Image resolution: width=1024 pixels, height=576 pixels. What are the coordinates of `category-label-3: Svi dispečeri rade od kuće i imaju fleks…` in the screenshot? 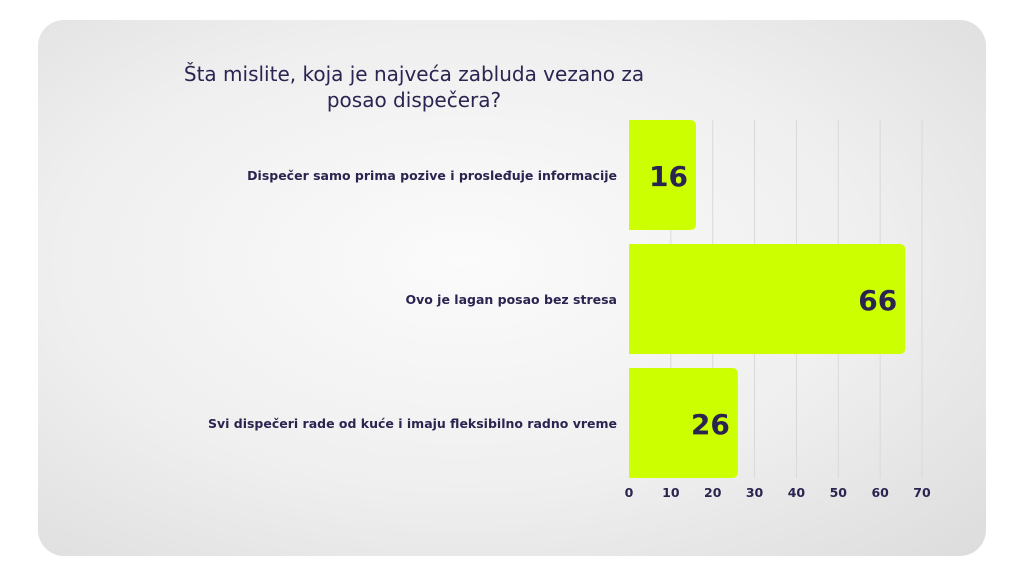 It's located at (412, 423).